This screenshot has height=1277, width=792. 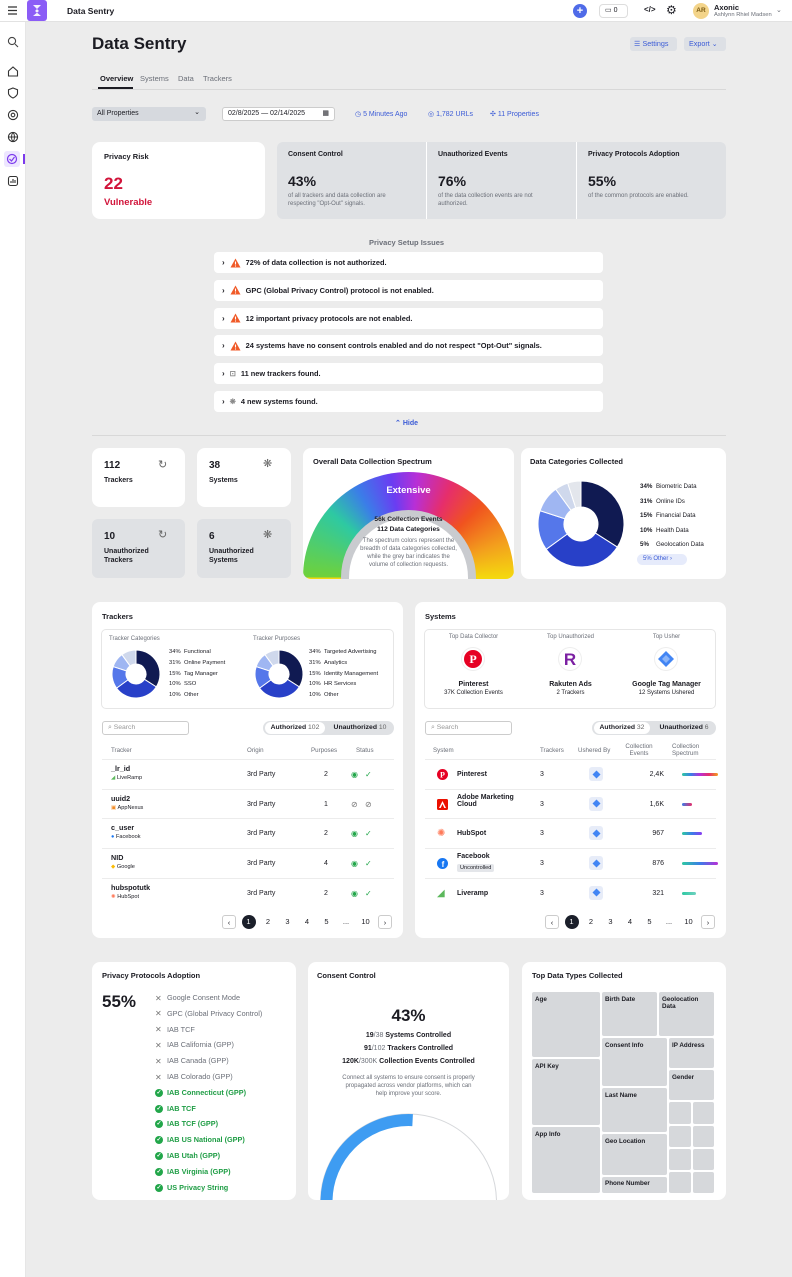 I want to click on messages-button: ▭ 0, so click(x=613, y=11).